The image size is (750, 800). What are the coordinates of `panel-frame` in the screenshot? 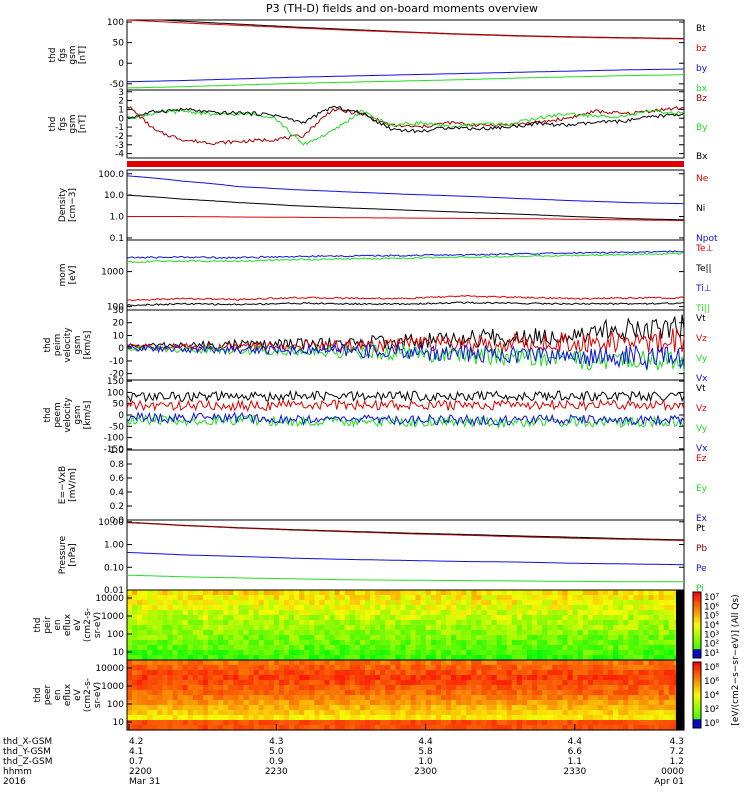 It's located at (405, 124).